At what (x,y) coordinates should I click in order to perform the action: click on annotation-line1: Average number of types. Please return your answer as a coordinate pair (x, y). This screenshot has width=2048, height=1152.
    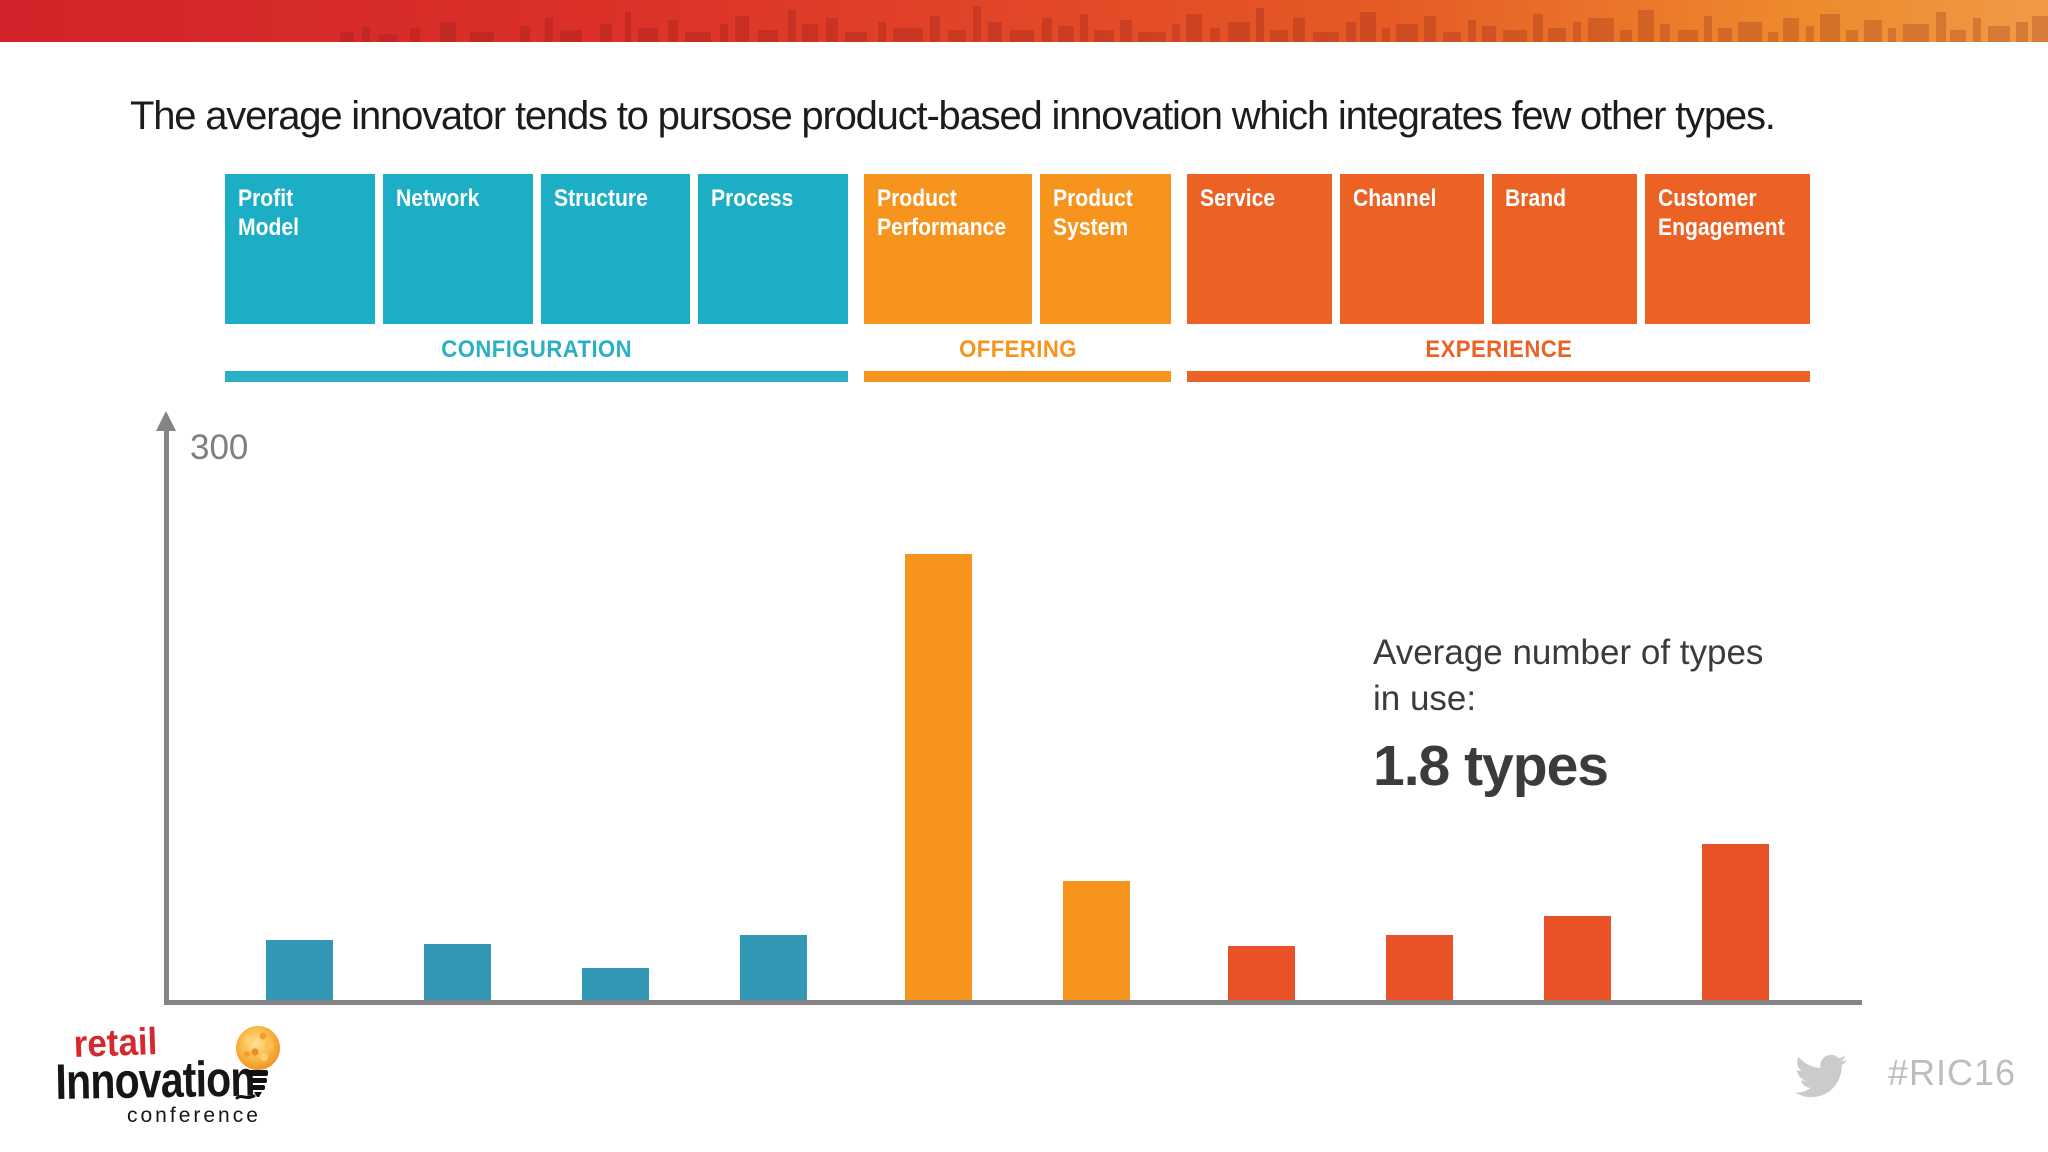
    Looking at the image, I should click on (1568, 652).